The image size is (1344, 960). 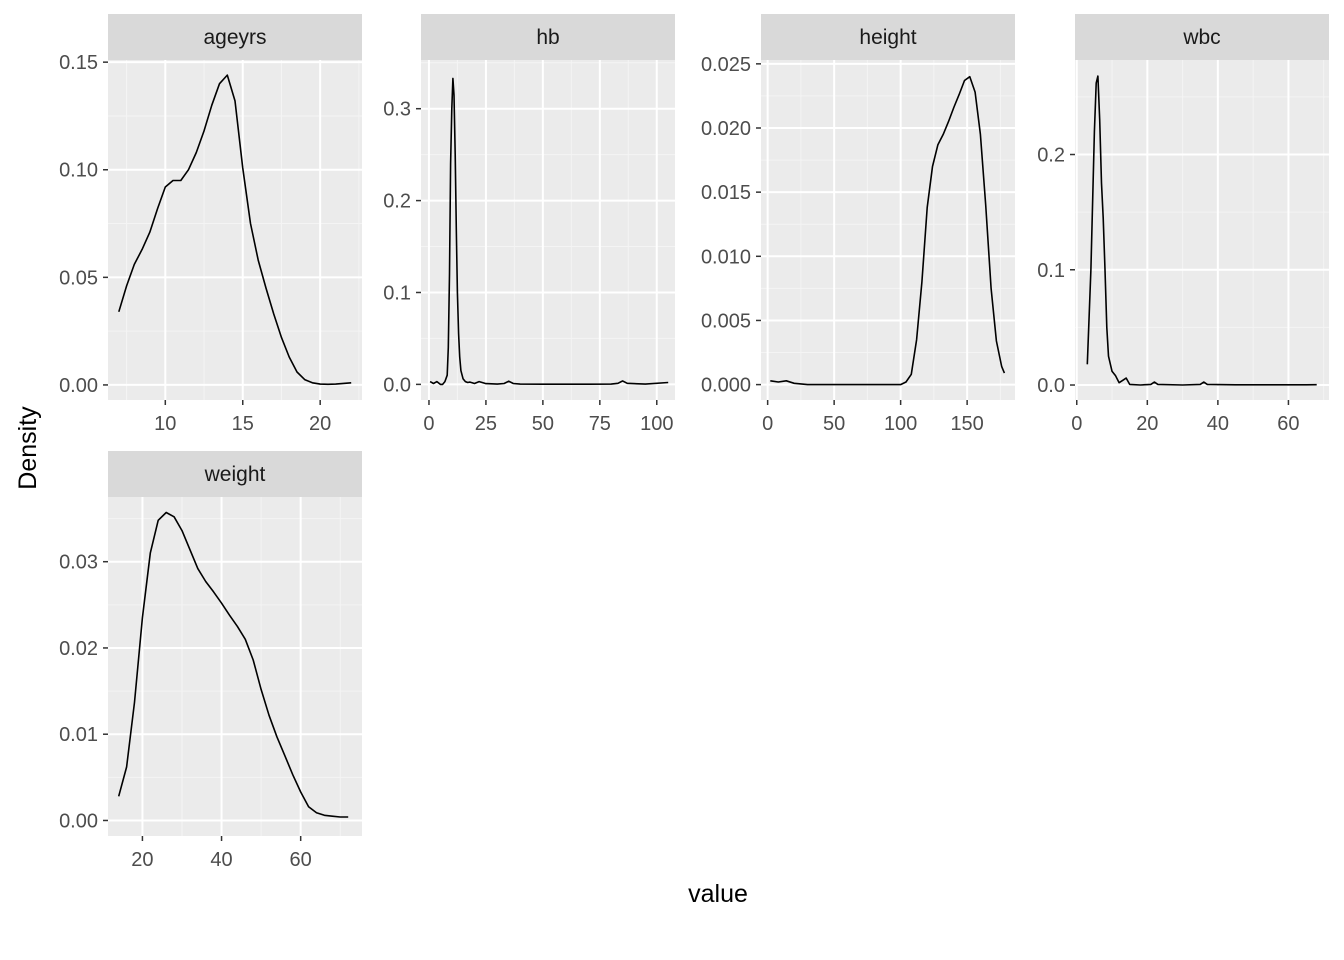 What do you see at coordinates (726, 321) in the screenshot?
I see `y-tick-label: 0.005` at bounding box center [726, 321].